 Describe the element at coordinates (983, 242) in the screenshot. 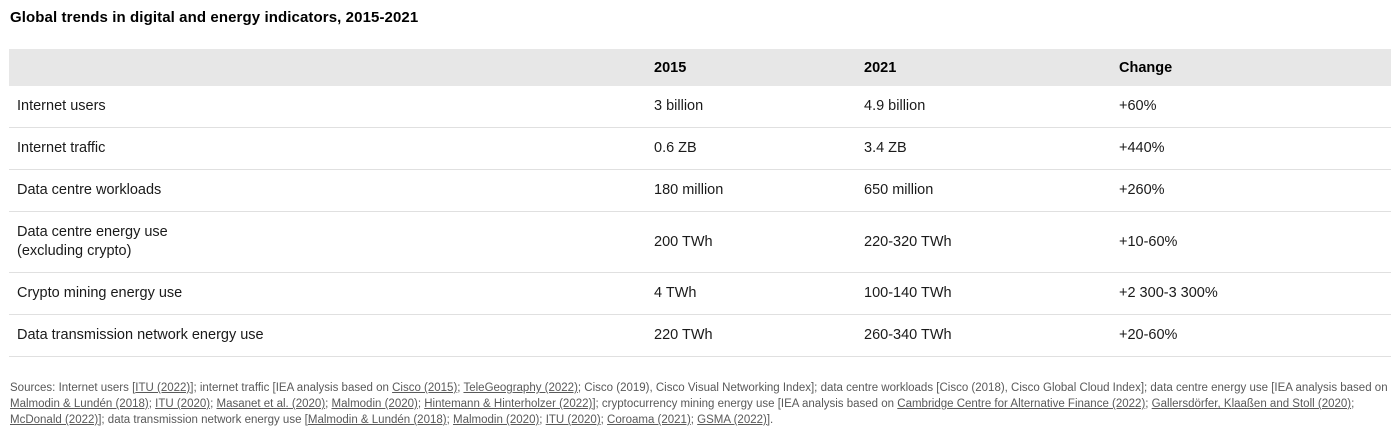

I see `value-2021: 220-320 TWh` at that location.